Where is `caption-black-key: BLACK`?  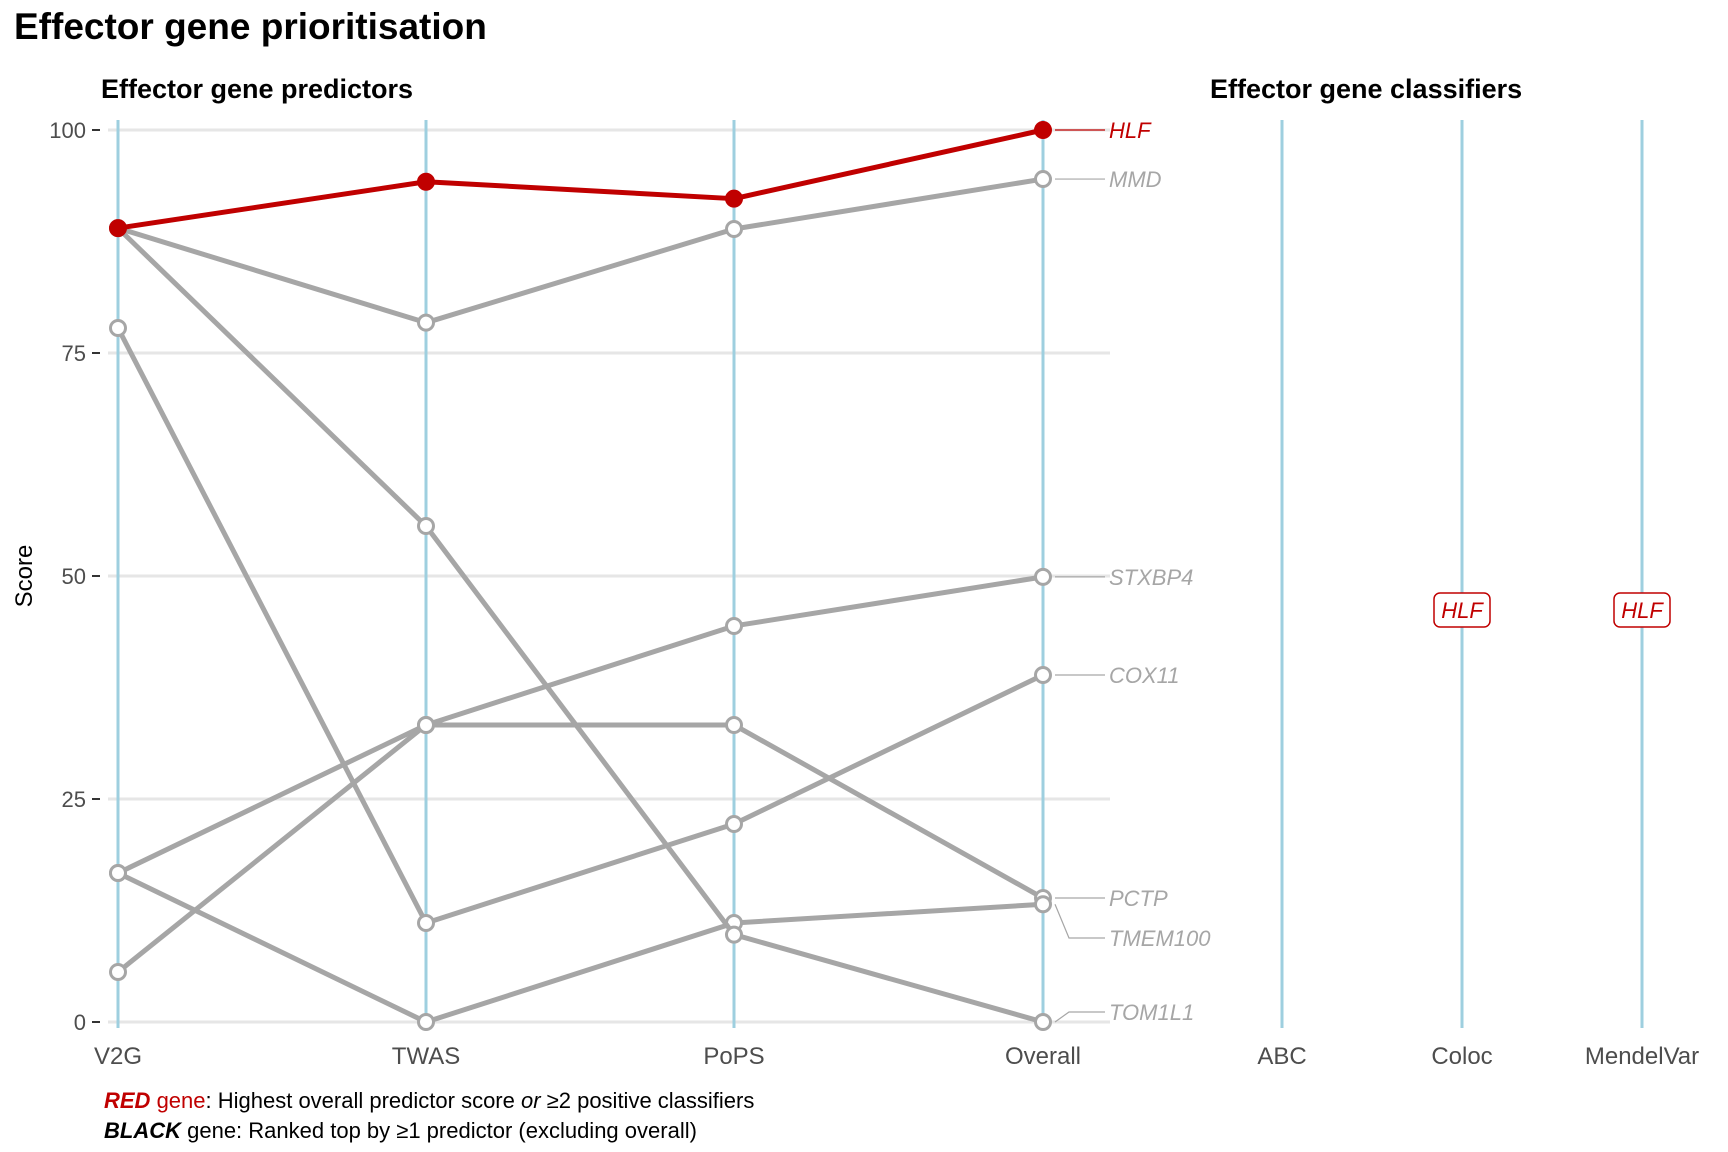
caption-black-key: BLACK is located at coordinates (142, 1130).